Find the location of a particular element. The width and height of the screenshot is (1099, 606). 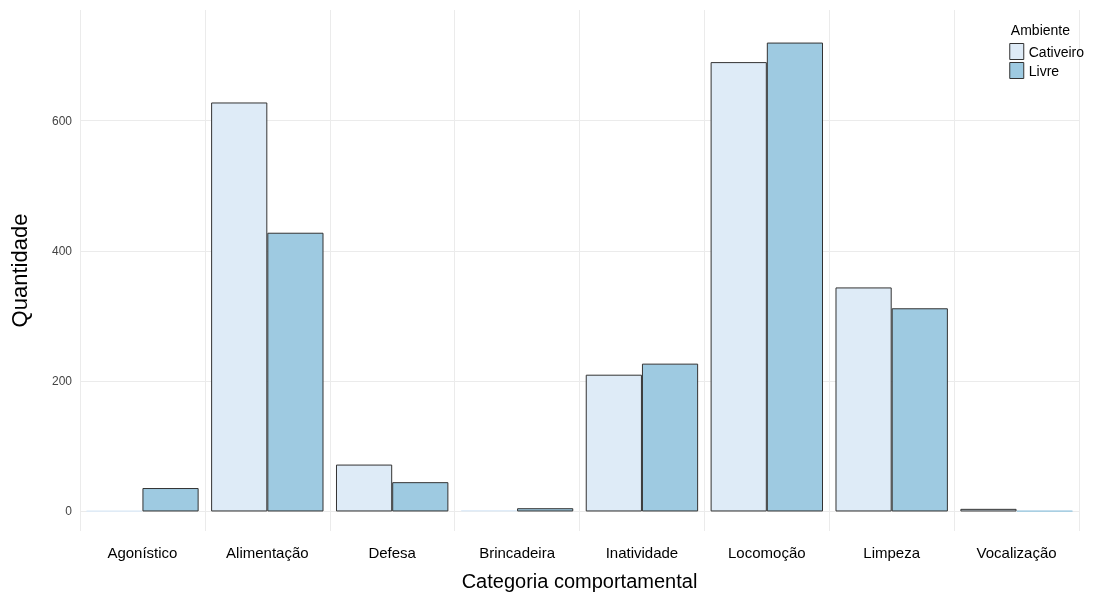

x-tick-label: Agonístico is located at coordinates (142, 552).